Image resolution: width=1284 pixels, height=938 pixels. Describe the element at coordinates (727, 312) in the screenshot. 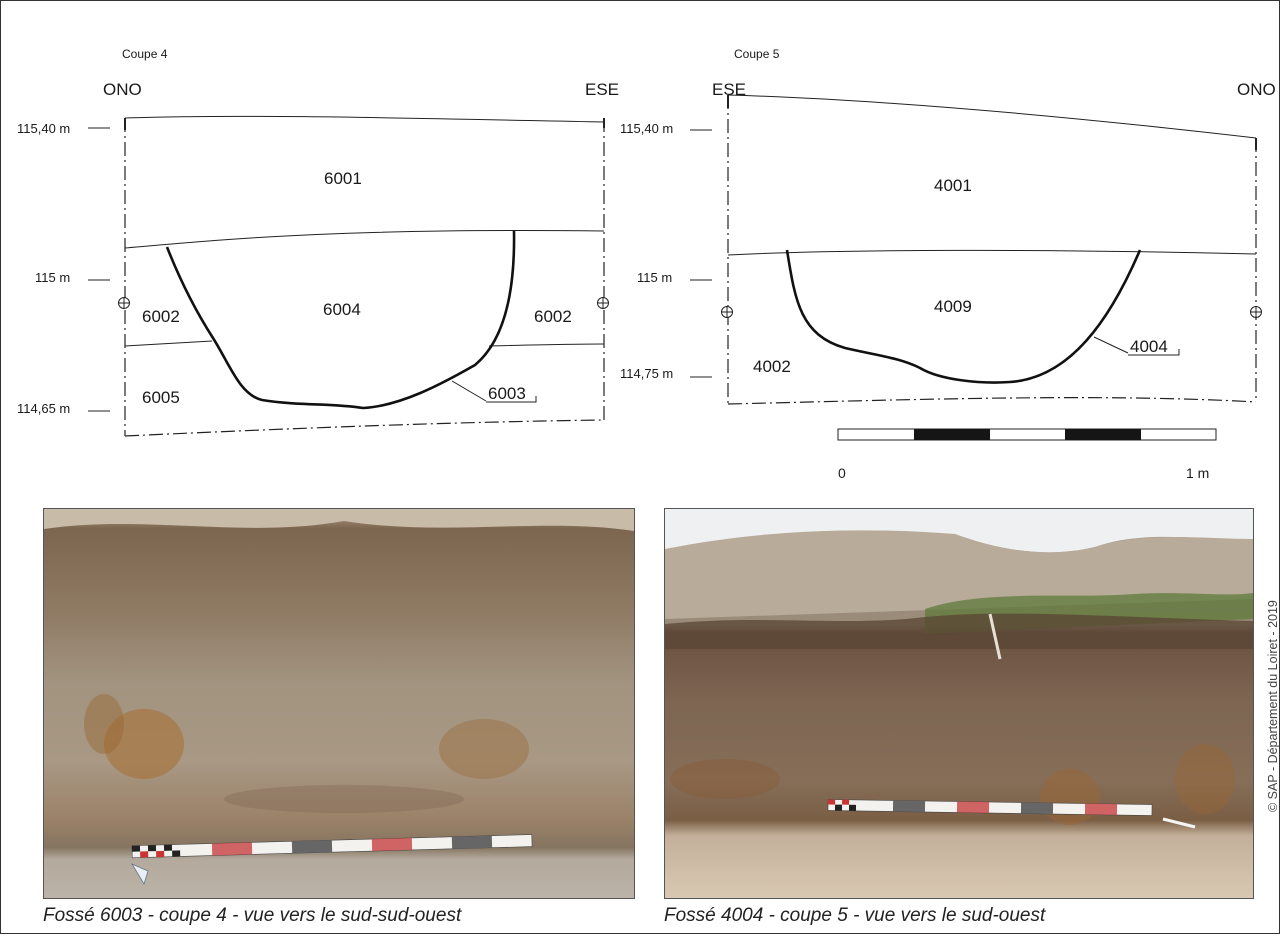

I see `coupe5-left-datum-marker` at that location.